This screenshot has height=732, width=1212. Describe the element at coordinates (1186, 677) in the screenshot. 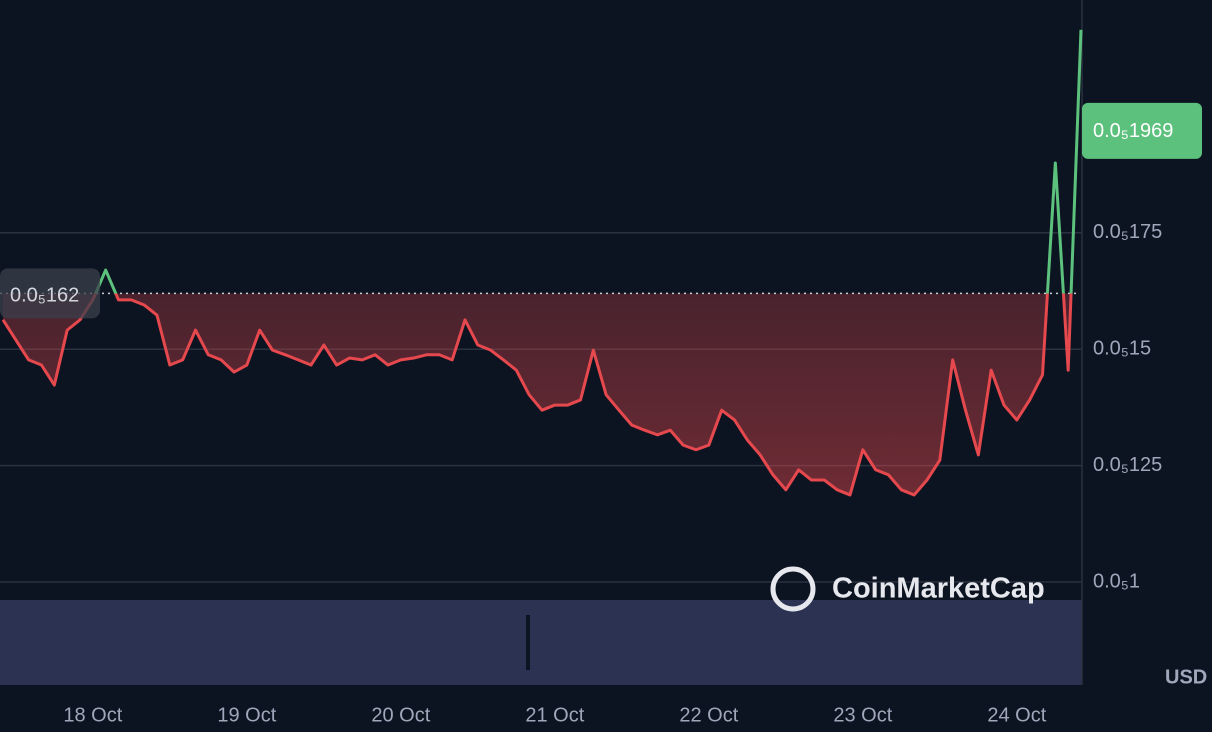

I see `currency-label: USD` at that location.